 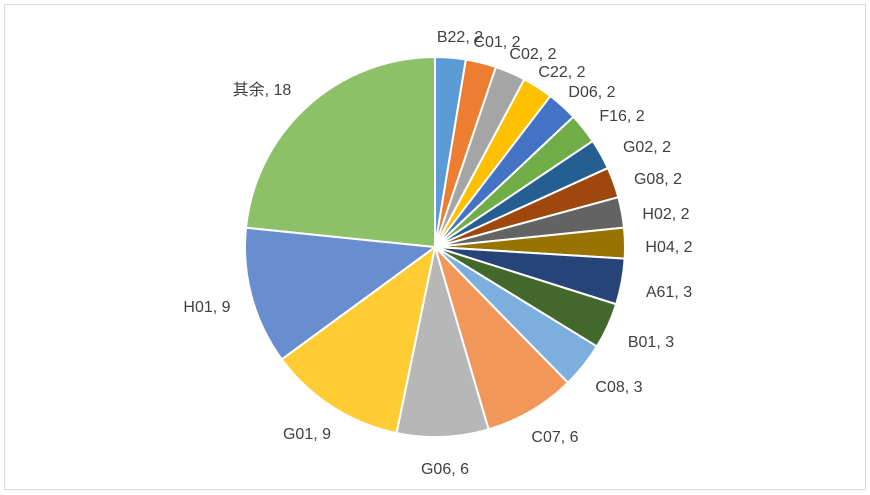 I want to click on data-label-H01: H01, 9, so click(x=206, y=307).